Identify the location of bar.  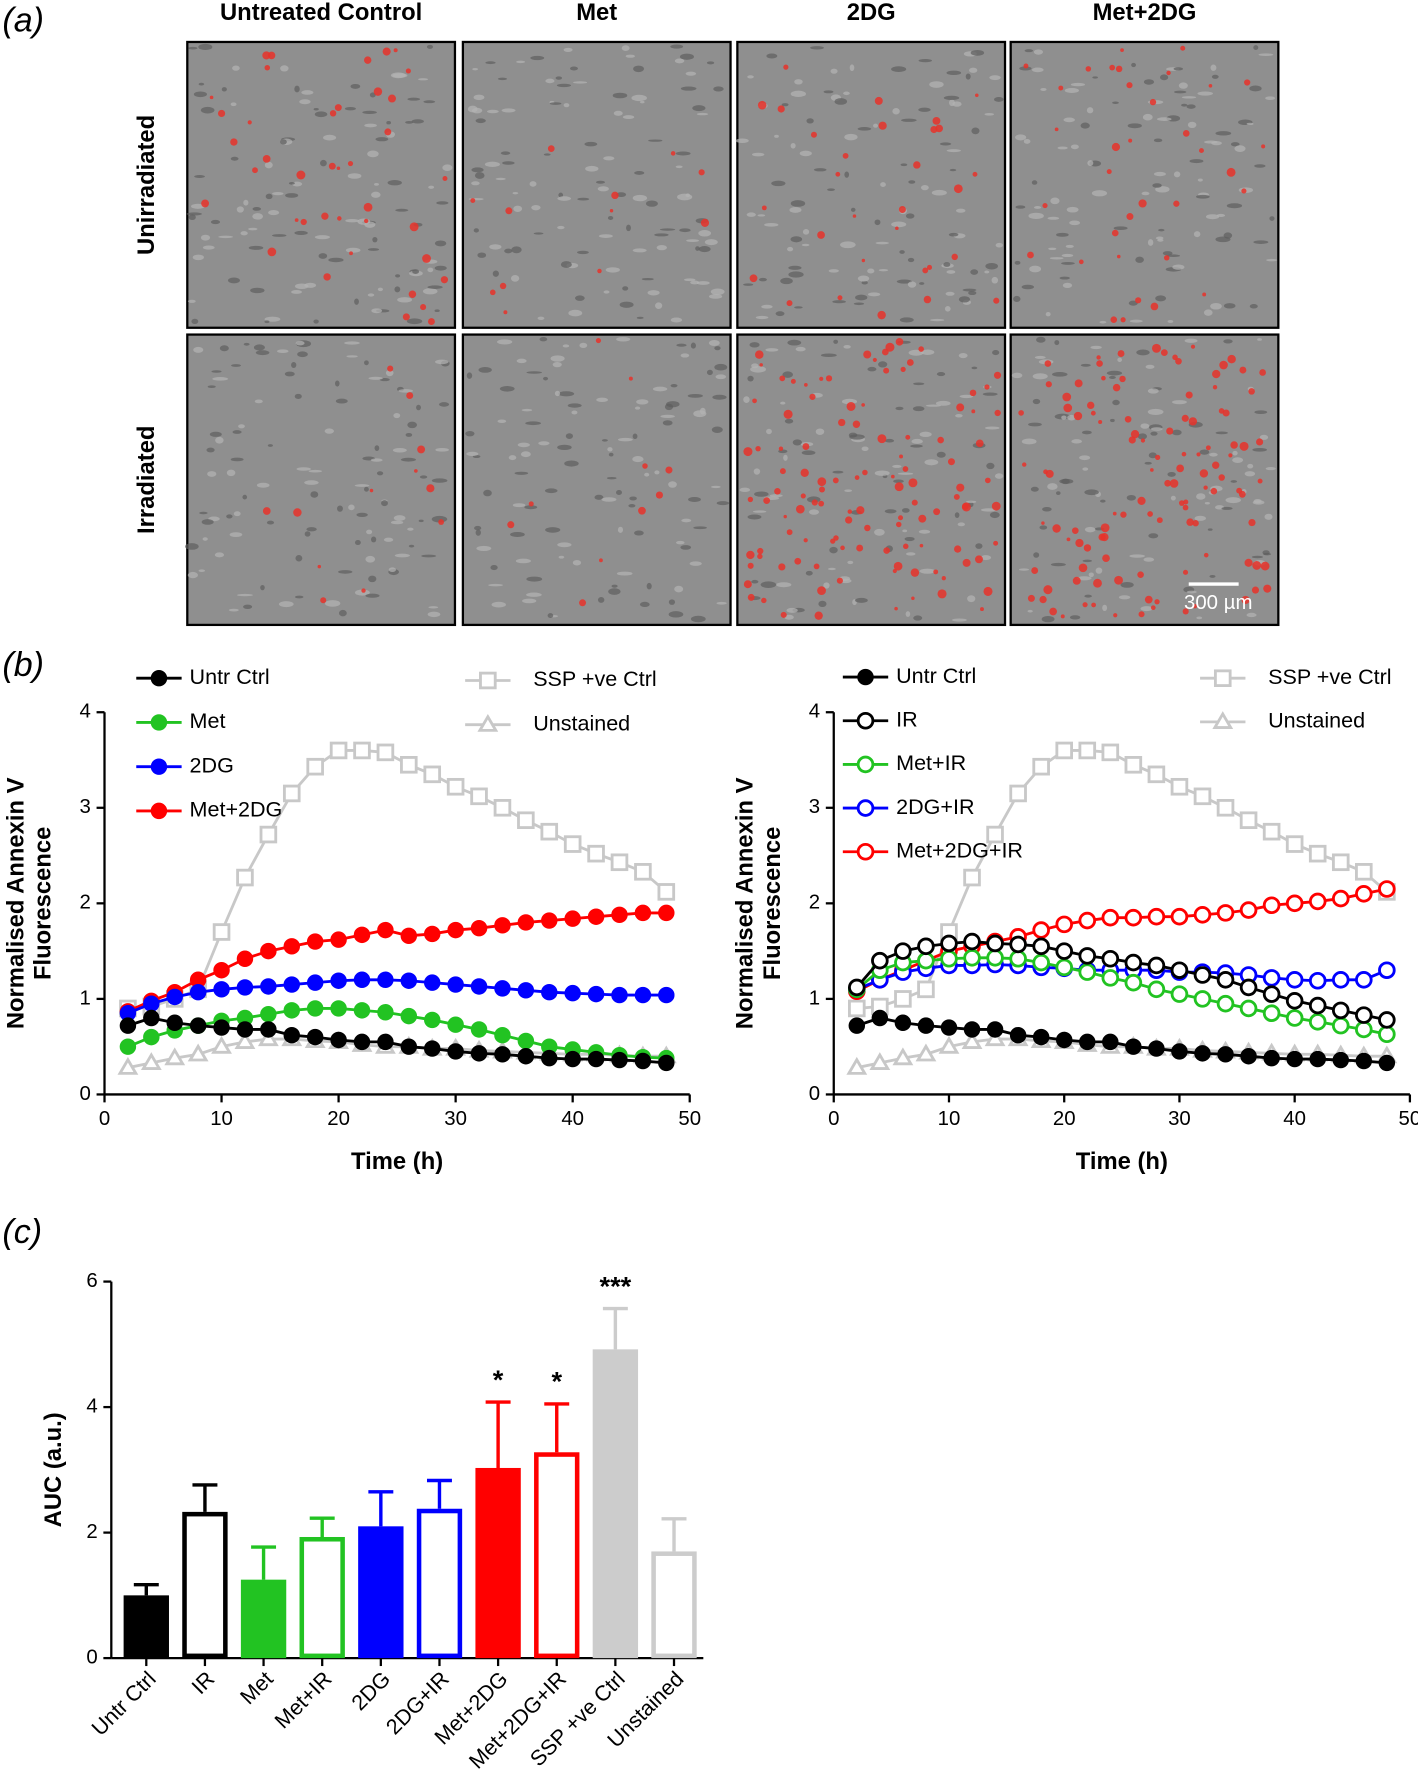
(674, 1605).